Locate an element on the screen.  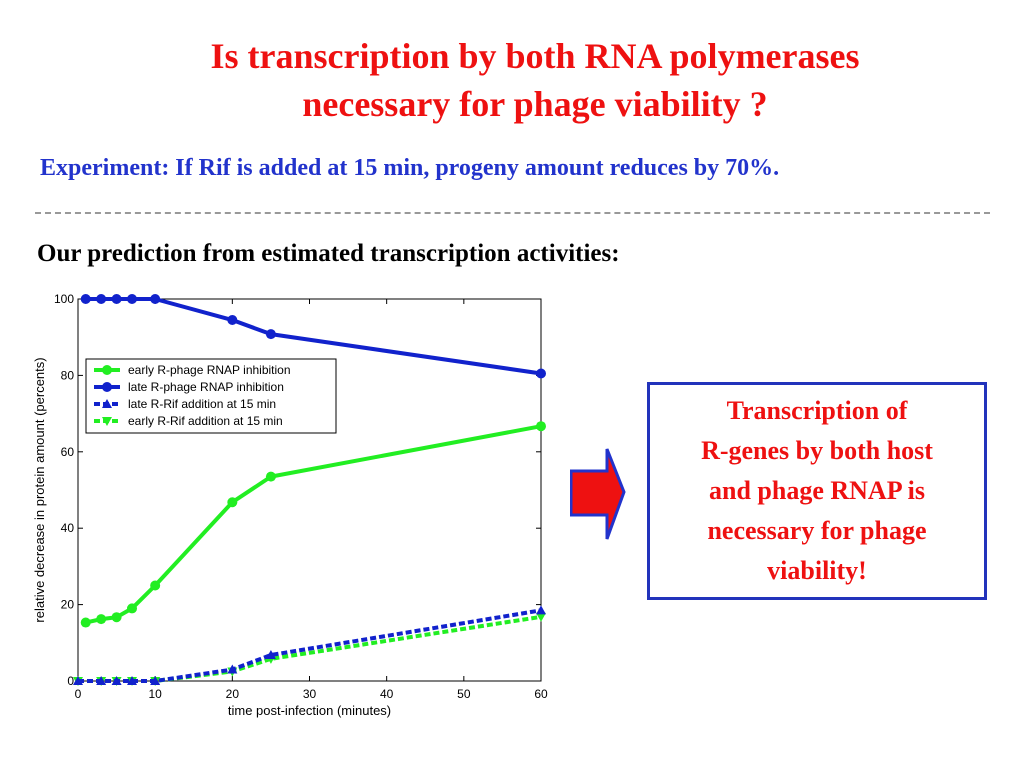
legend-label: late R-phage RNAP inhibition is located at coordinates (206, 387).